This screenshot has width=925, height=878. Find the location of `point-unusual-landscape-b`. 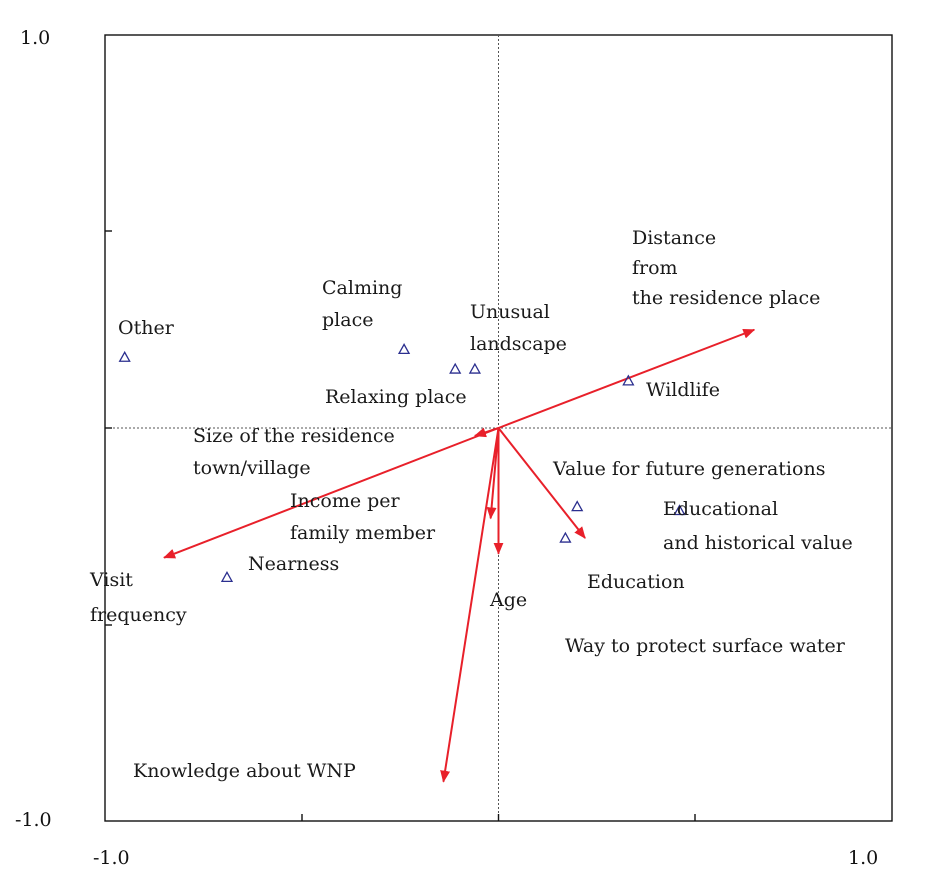

point-unusual-landscape-b is located at coordinates (474, 368).